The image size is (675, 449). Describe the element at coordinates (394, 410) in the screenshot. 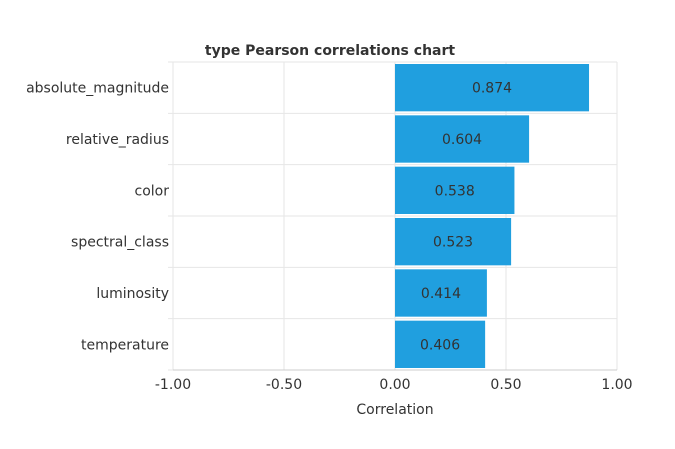

I see `x-axis-label: Correlation` at that location.